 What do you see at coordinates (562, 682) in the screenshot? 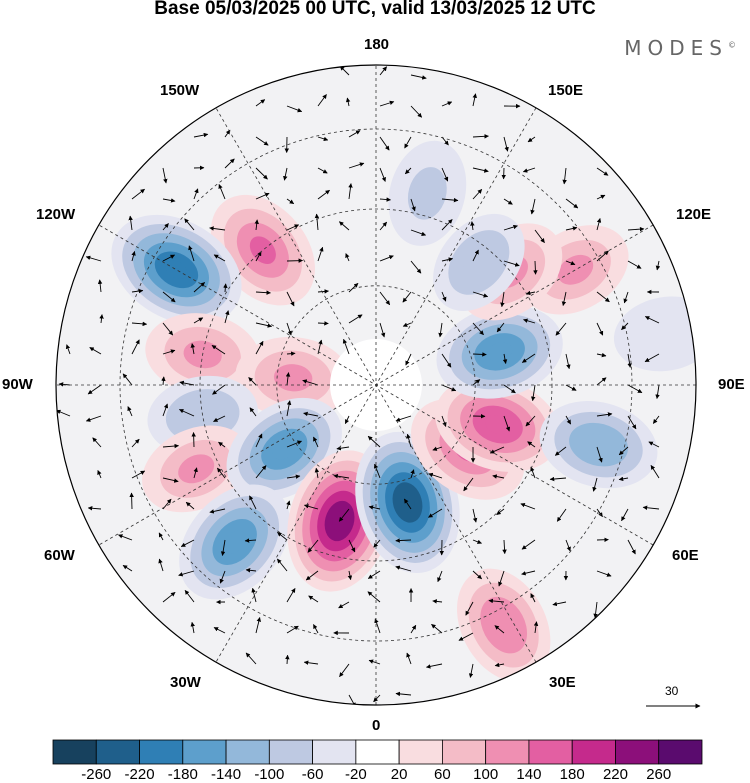
I see `lon-label-30e: 30E` at bounding box center [562, 682].